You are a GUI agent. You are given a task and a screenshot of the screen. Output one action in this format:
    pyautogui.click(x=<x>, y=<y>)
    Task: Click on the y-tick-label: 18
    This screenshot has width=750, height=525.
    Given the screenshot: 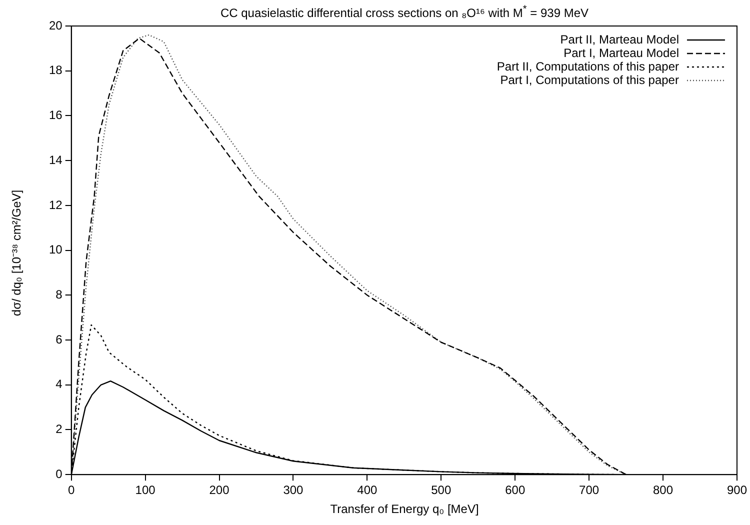 What is the action you would take?
    pyautogui.click(x=55, y=70)
    